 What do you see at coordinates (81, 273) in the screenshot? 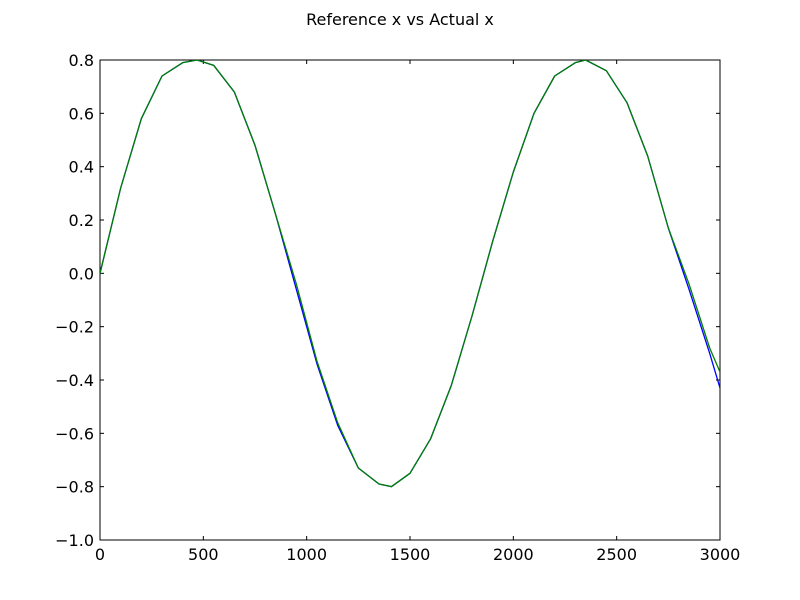
I see `y-tick-label: 0.0` at bounding box center [81, 273].